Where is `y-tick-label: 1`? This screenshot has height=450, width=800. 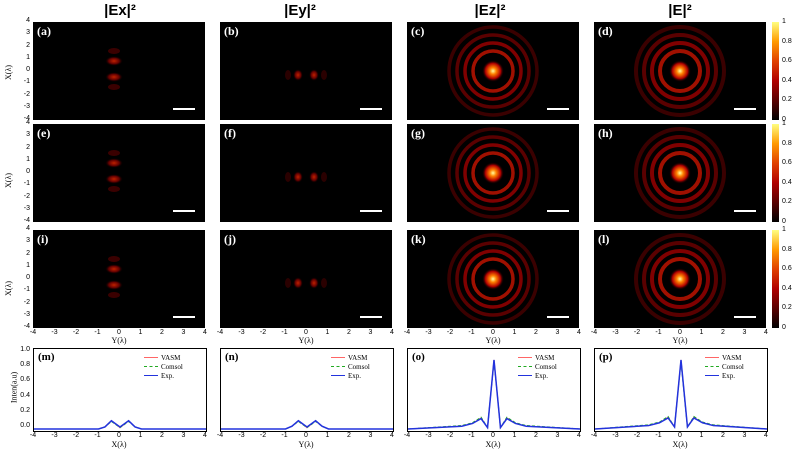 y-tick-label: 1 is located at coordinates (28, 159).